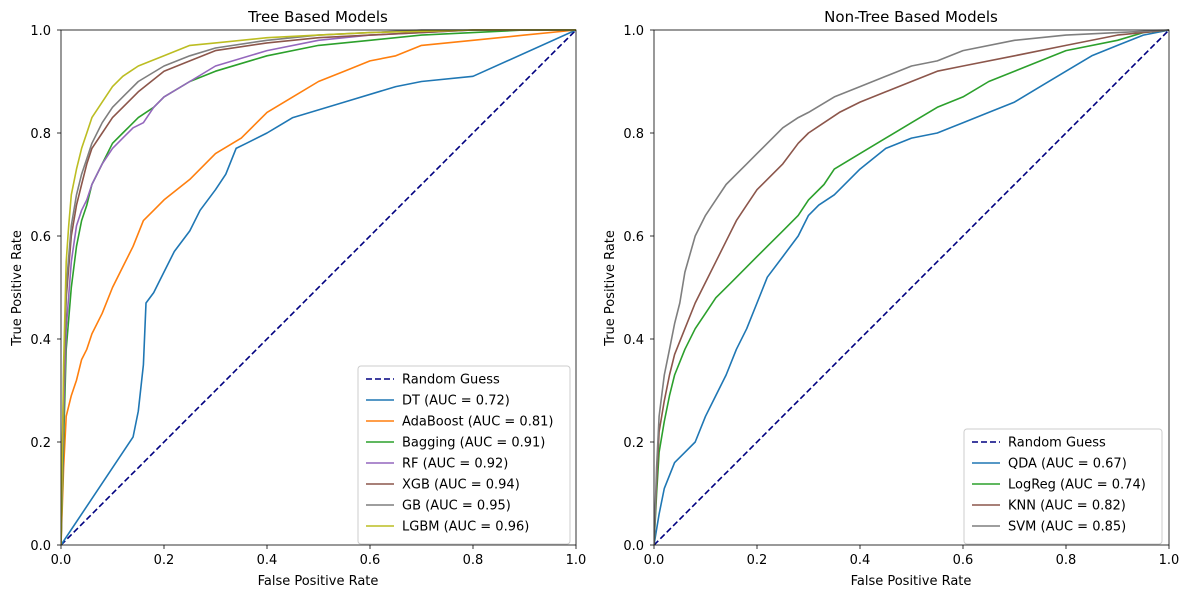  What do you see at coordinates (911, 17) in the screenshot?
I see `panel-title: Non-Tree Based Models` at bounding box center [911, 17].